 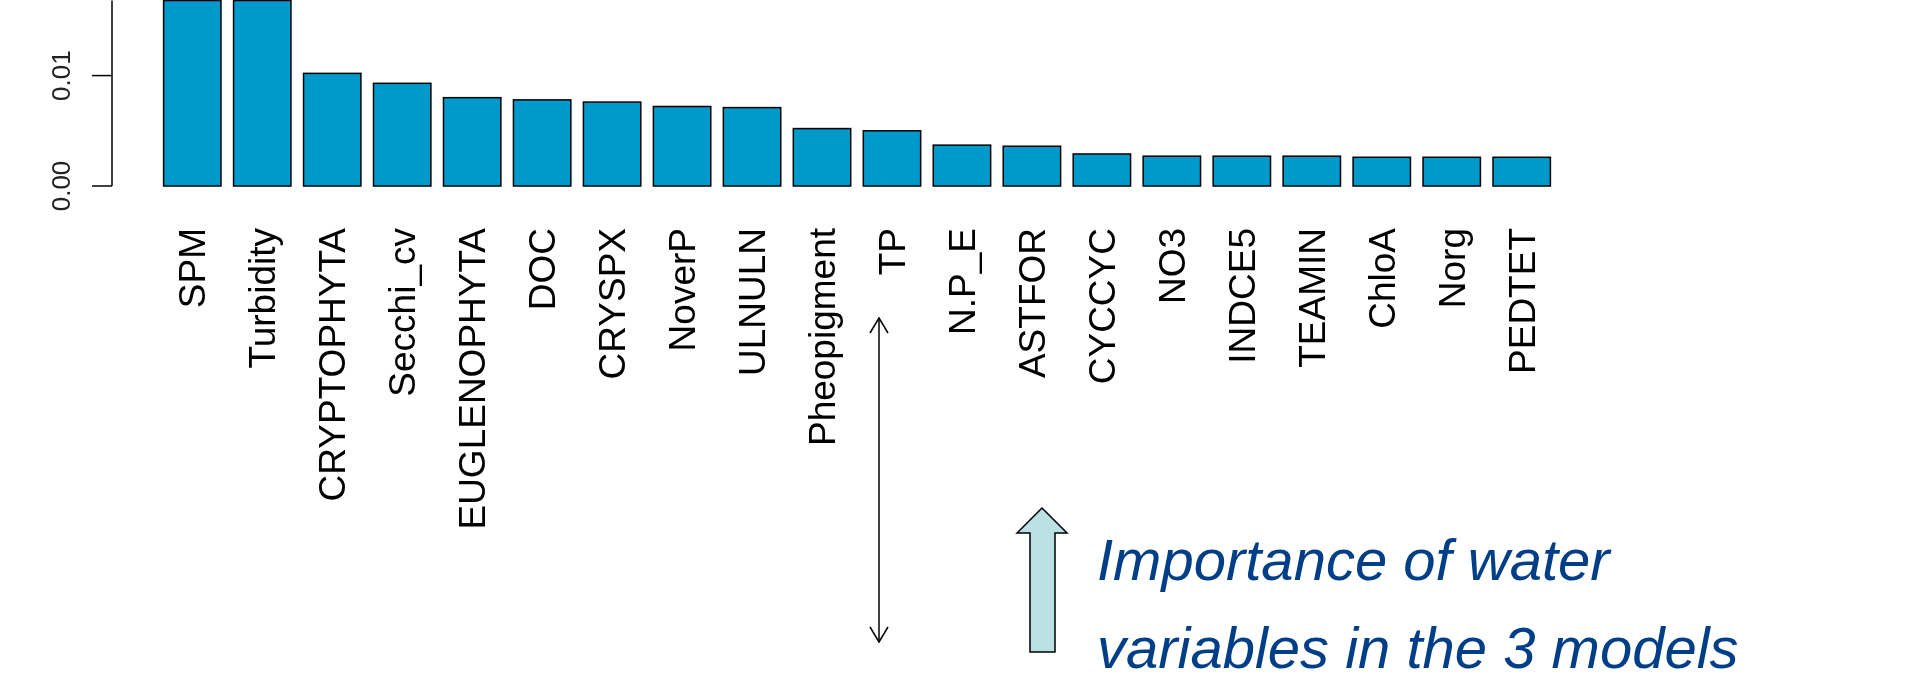 I want to click on x-tick-label: PEDTET, so click(x=1522, y=301).